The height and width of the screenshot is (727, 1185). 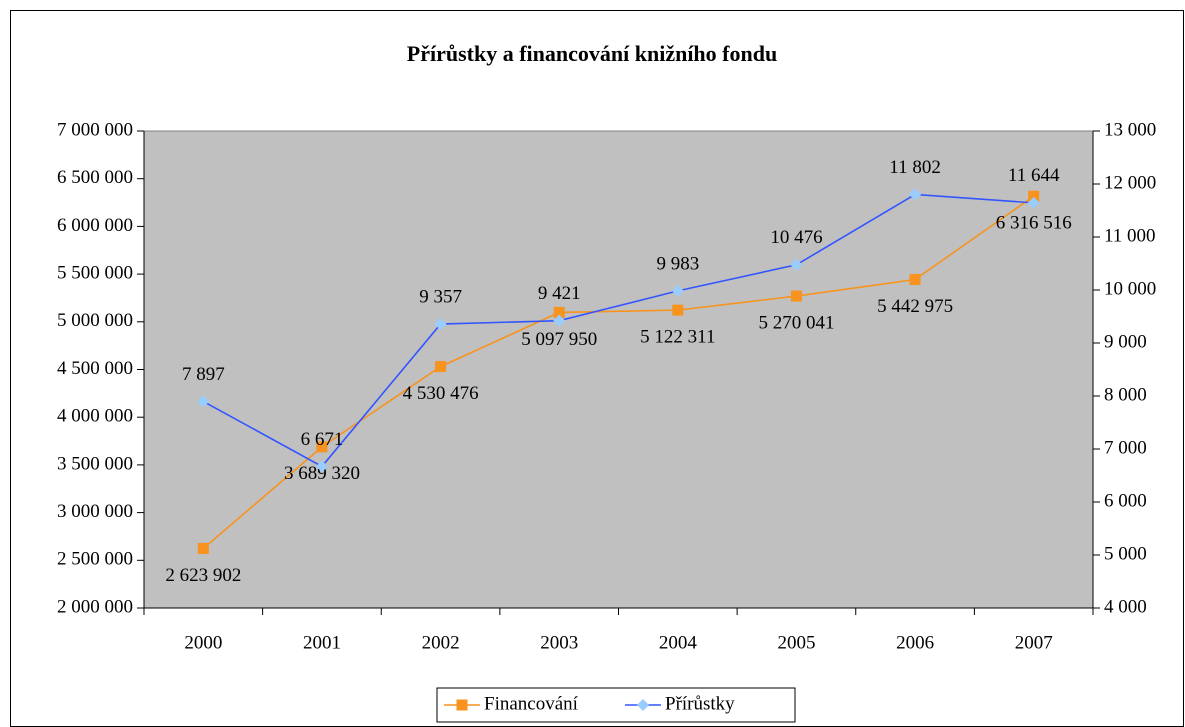 What do you see at coordinates (700, 703) in the screenshot?
I see `legend-label: Přírůstky` at bounding box center [700, 703].